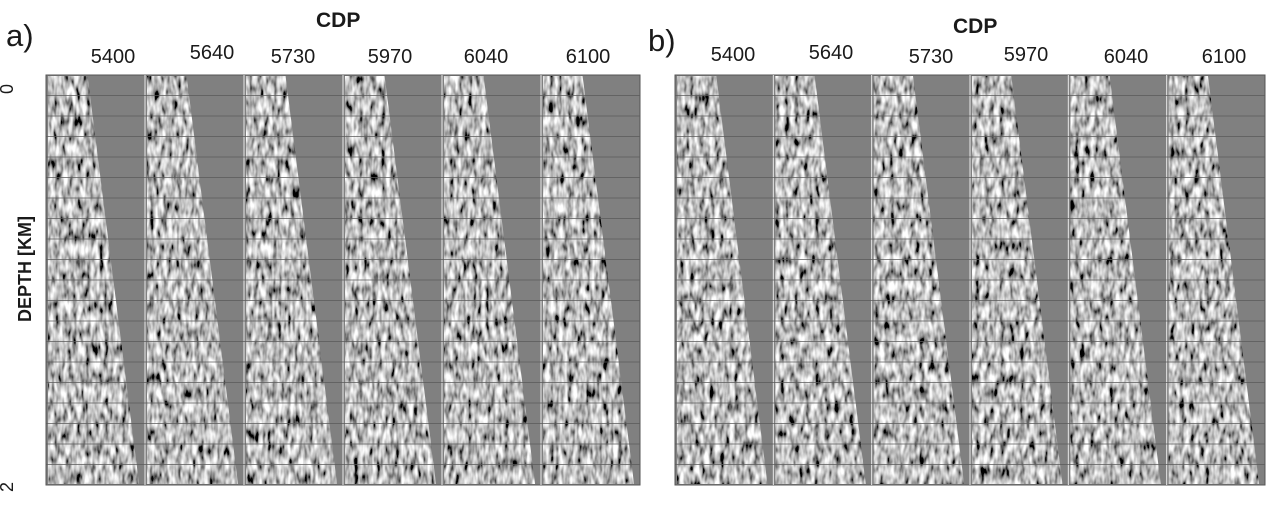 The width and height of the screenshot is (1273, 505). Describe the element at coordinates (931, 57) in the screenshot. I see `panel-b-tick-5730: 5730` at that location.